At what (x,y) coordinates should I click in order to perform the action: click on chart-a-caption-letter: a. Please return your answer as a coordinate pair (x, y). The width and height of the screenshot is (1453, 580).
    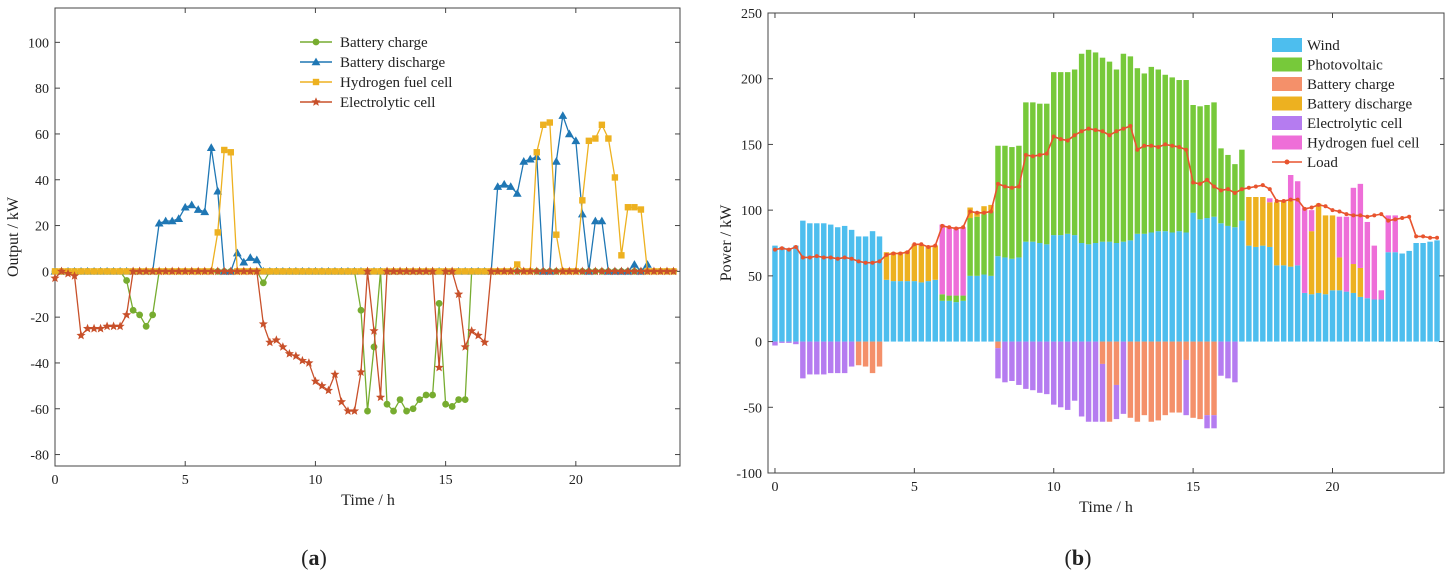
    Looking at the image, I should click on (314, 557).